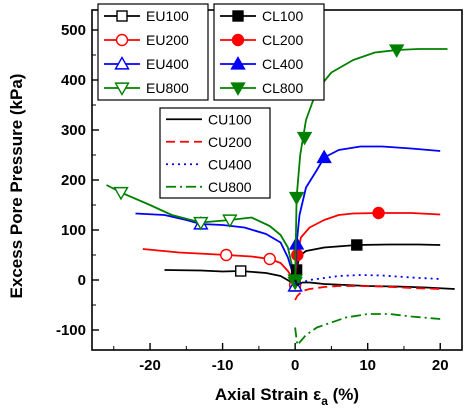 This screenshot has width=474, height=412. What do you see at coordinates (16, 186) in the screenshot?
I see `y-axis-title: Excess Pore Pressure (kPa)` at bounding box center [16, 186].